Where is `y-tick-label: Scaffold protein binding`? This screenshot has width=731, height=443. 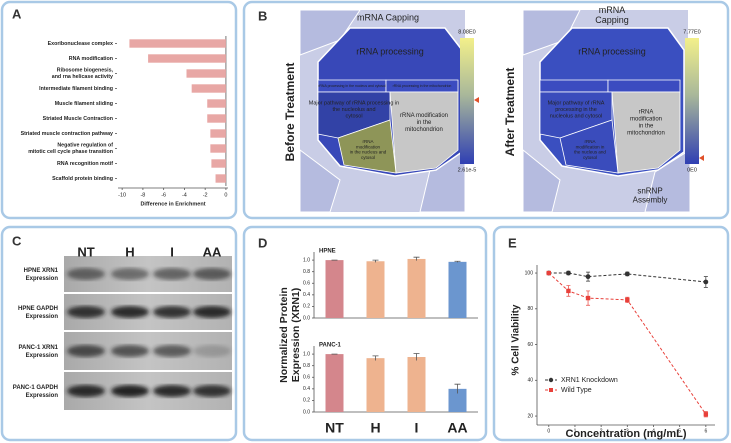 y-tick-label: Scaffold protein binding is located at coordinates (82, 179).